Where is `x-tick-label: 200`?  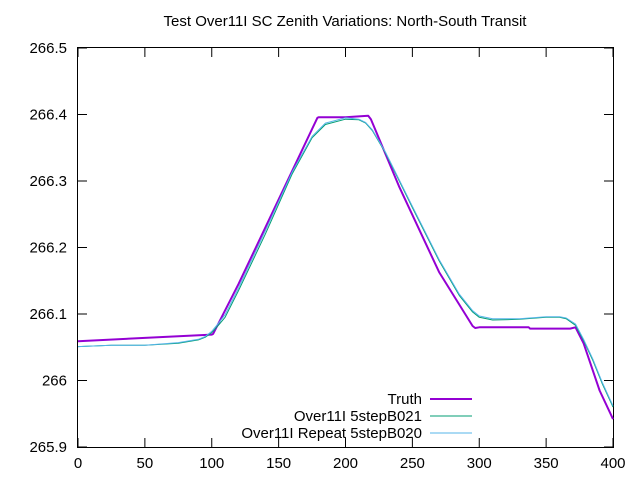
x-tick-label: 200 is located at coordinates (345, 463).